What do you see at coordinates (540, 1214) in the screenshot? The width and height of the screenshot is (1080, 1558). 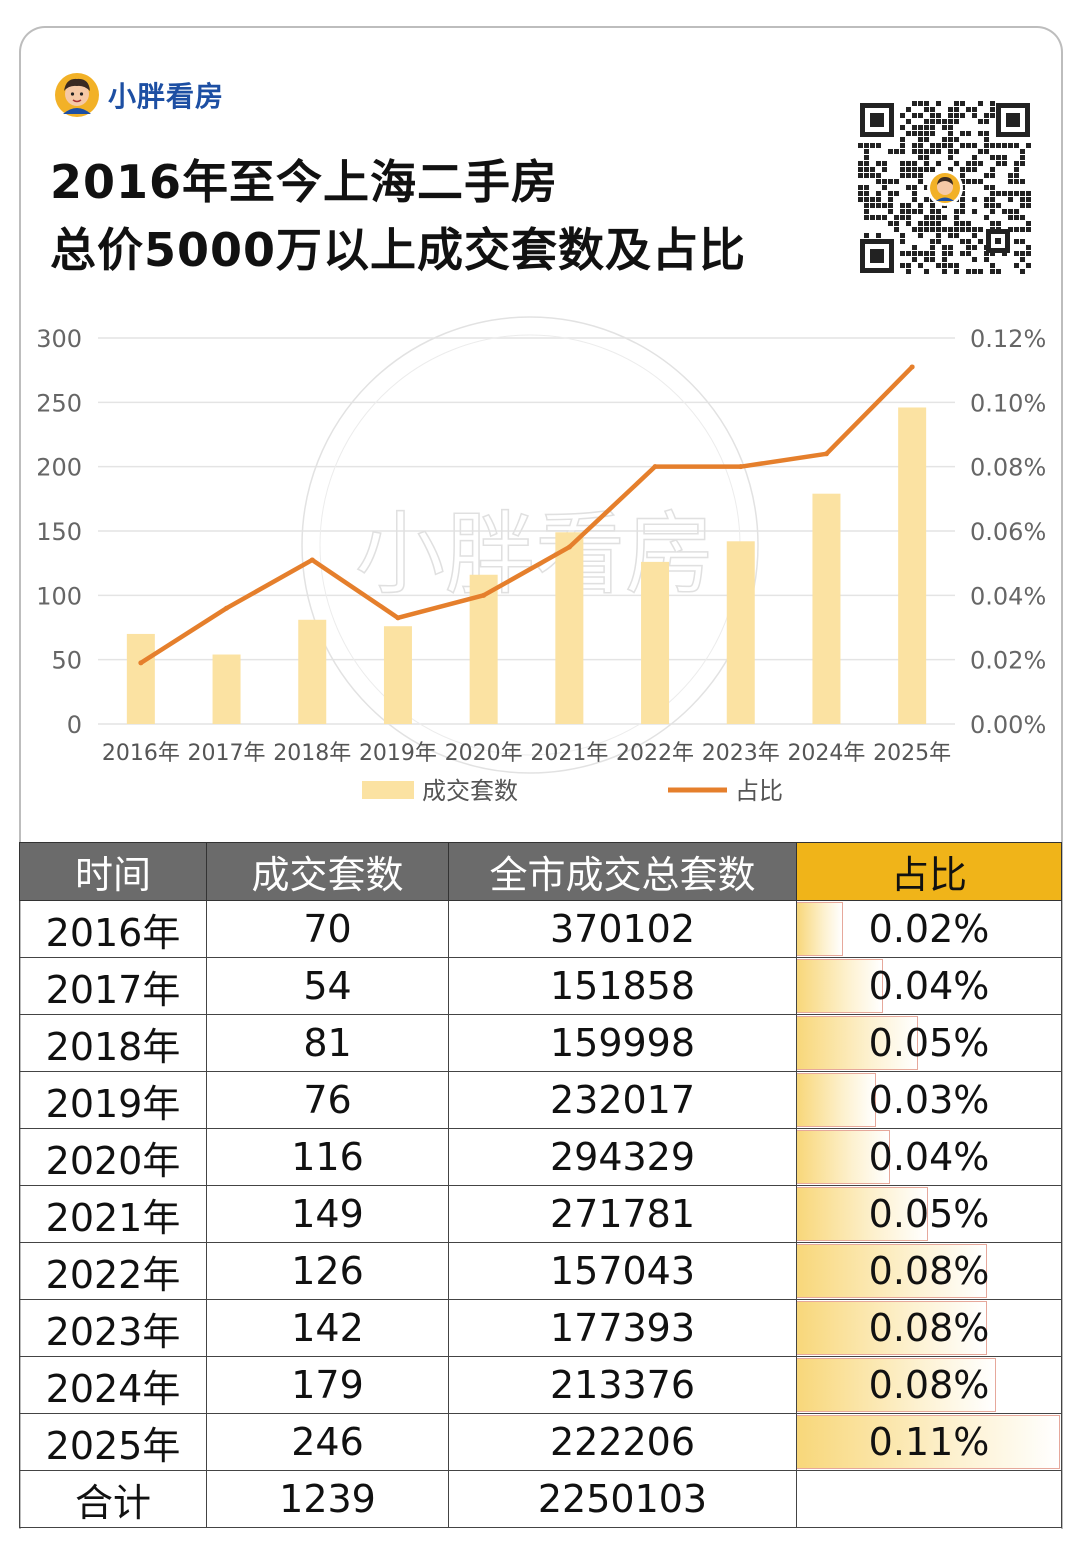 I see `table-row: 2021年 149 271781 0.05%` at bounding box center [540, 1214].